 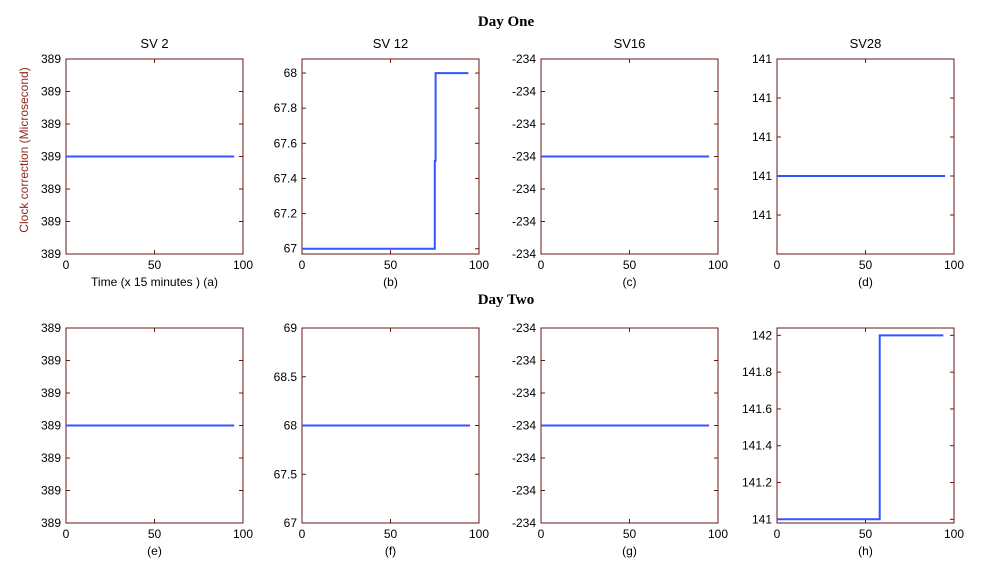 What do you see at coordinates (390, 282) in the screenshot?
I see `panel-caption: (b)` at bounding box center [390, 282].